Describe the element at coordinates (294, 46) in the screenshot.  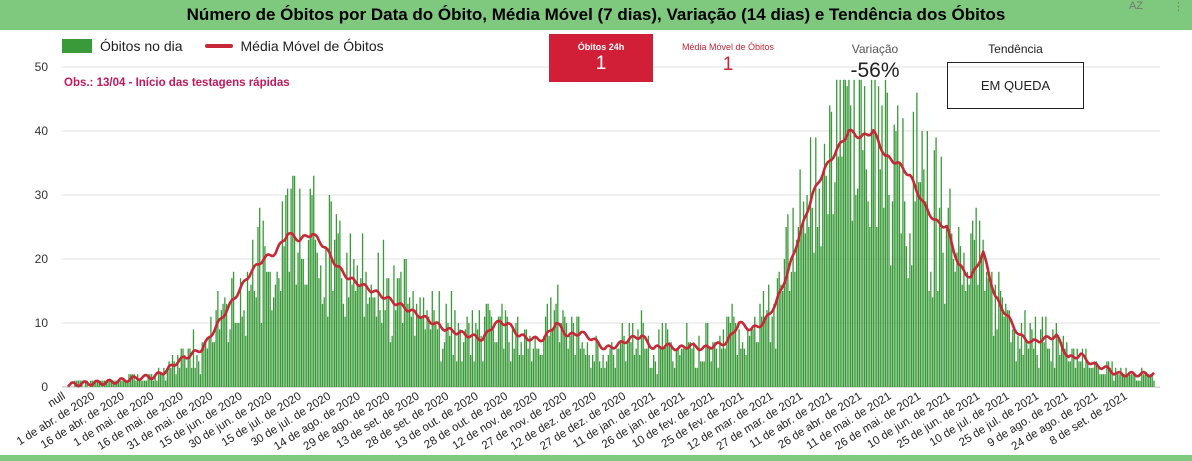
I see `legend-item-line: Média Móvel de Óbitos` at that location.